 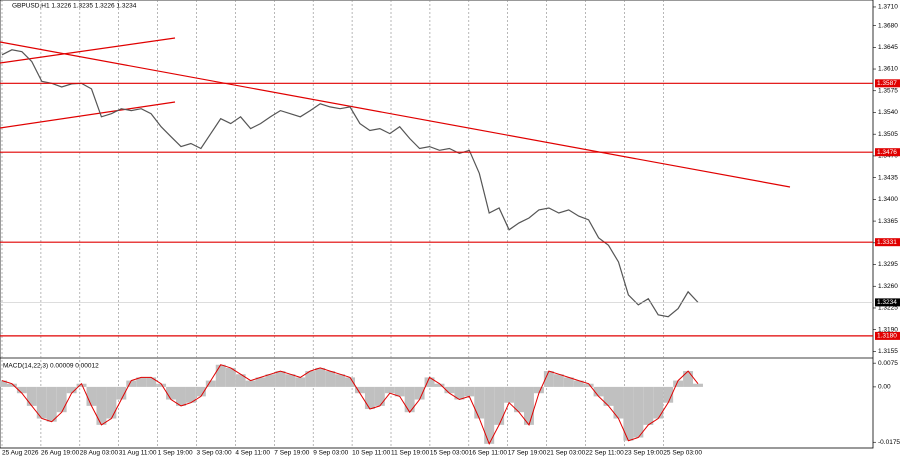 I want to click on x-tick-label: 4 Sep 11:00, so click(x=252, y=453).